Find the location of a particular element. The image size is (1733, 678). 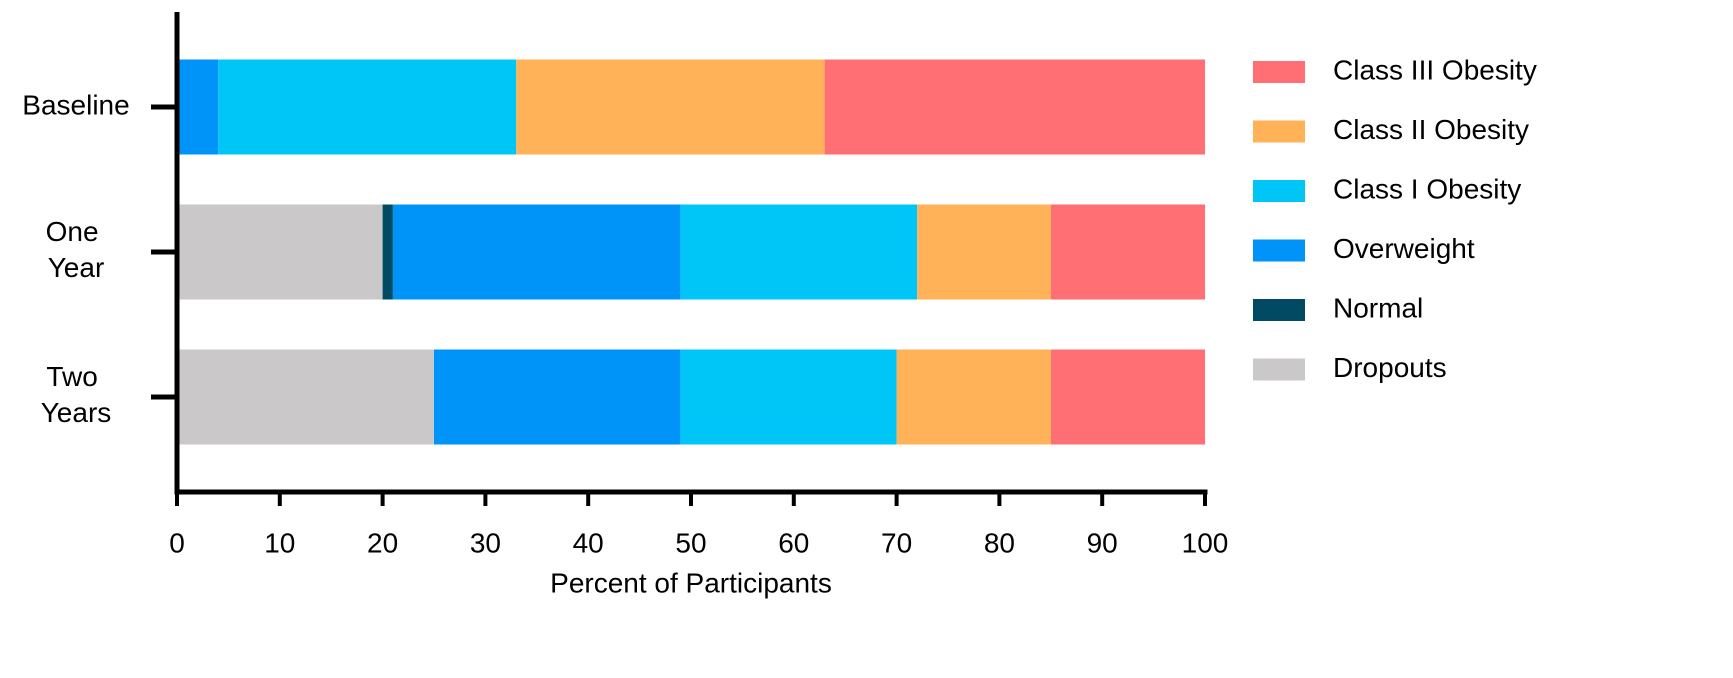

x-axis-label: Percent of Participants is located at coordinates (691, 582).